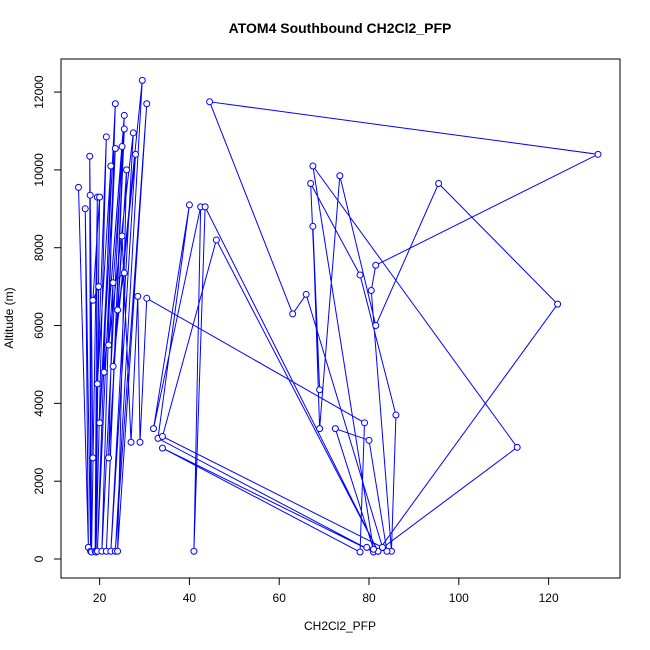  I want to click on x-tick-label: 40, so click(190, 598).